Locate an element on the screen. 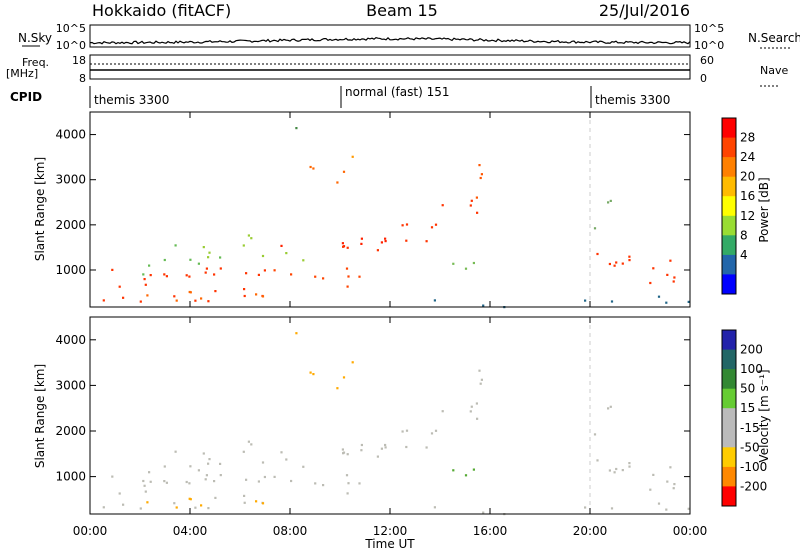  colorbar-tick-label: 24 is located at coordinates (747, 157).